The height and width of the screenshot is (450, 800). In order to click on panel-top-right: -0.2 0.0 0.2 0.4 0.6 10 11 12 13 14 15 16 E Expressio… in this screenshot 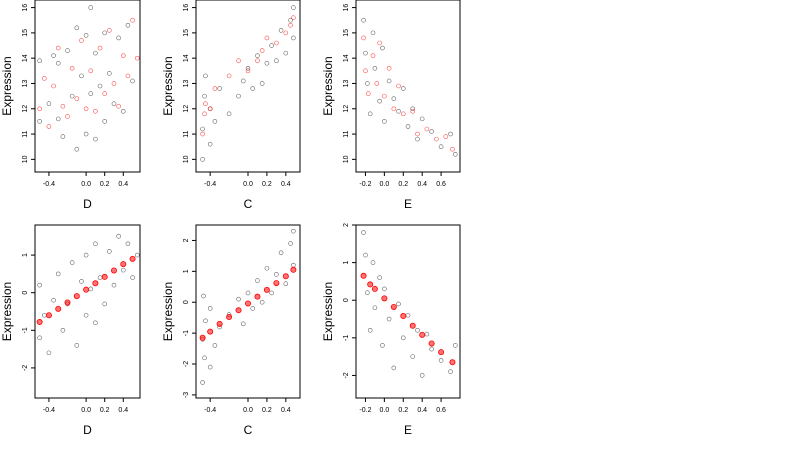, I will do `click(391, 105)`.